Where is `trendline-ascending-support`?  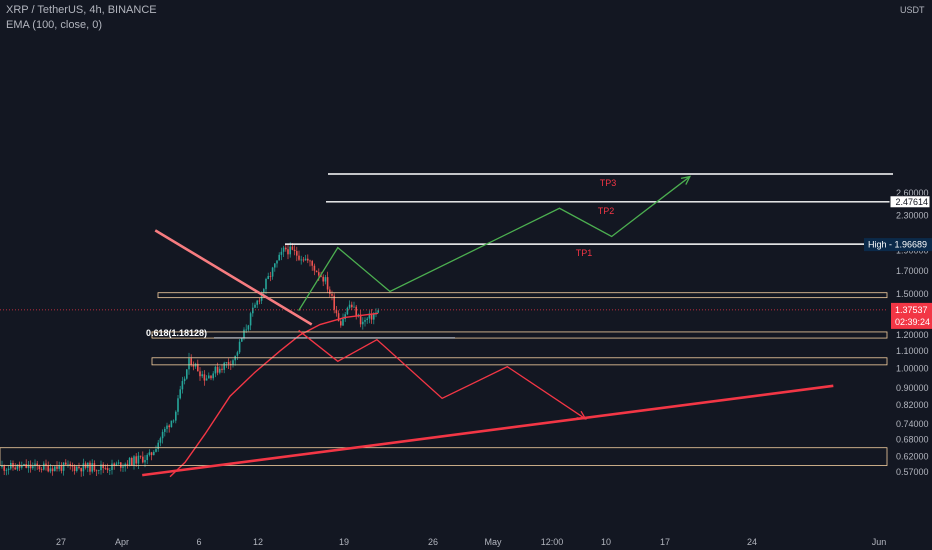
trendline-ascending-support is located at coordinates (488, 430).